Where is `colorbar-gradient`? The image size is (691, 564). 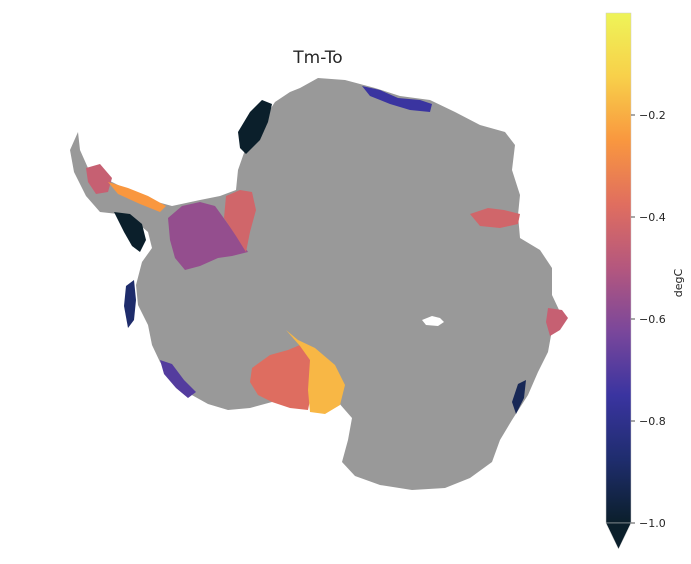
colorbar-gradient is located at coordinates (618, 268).